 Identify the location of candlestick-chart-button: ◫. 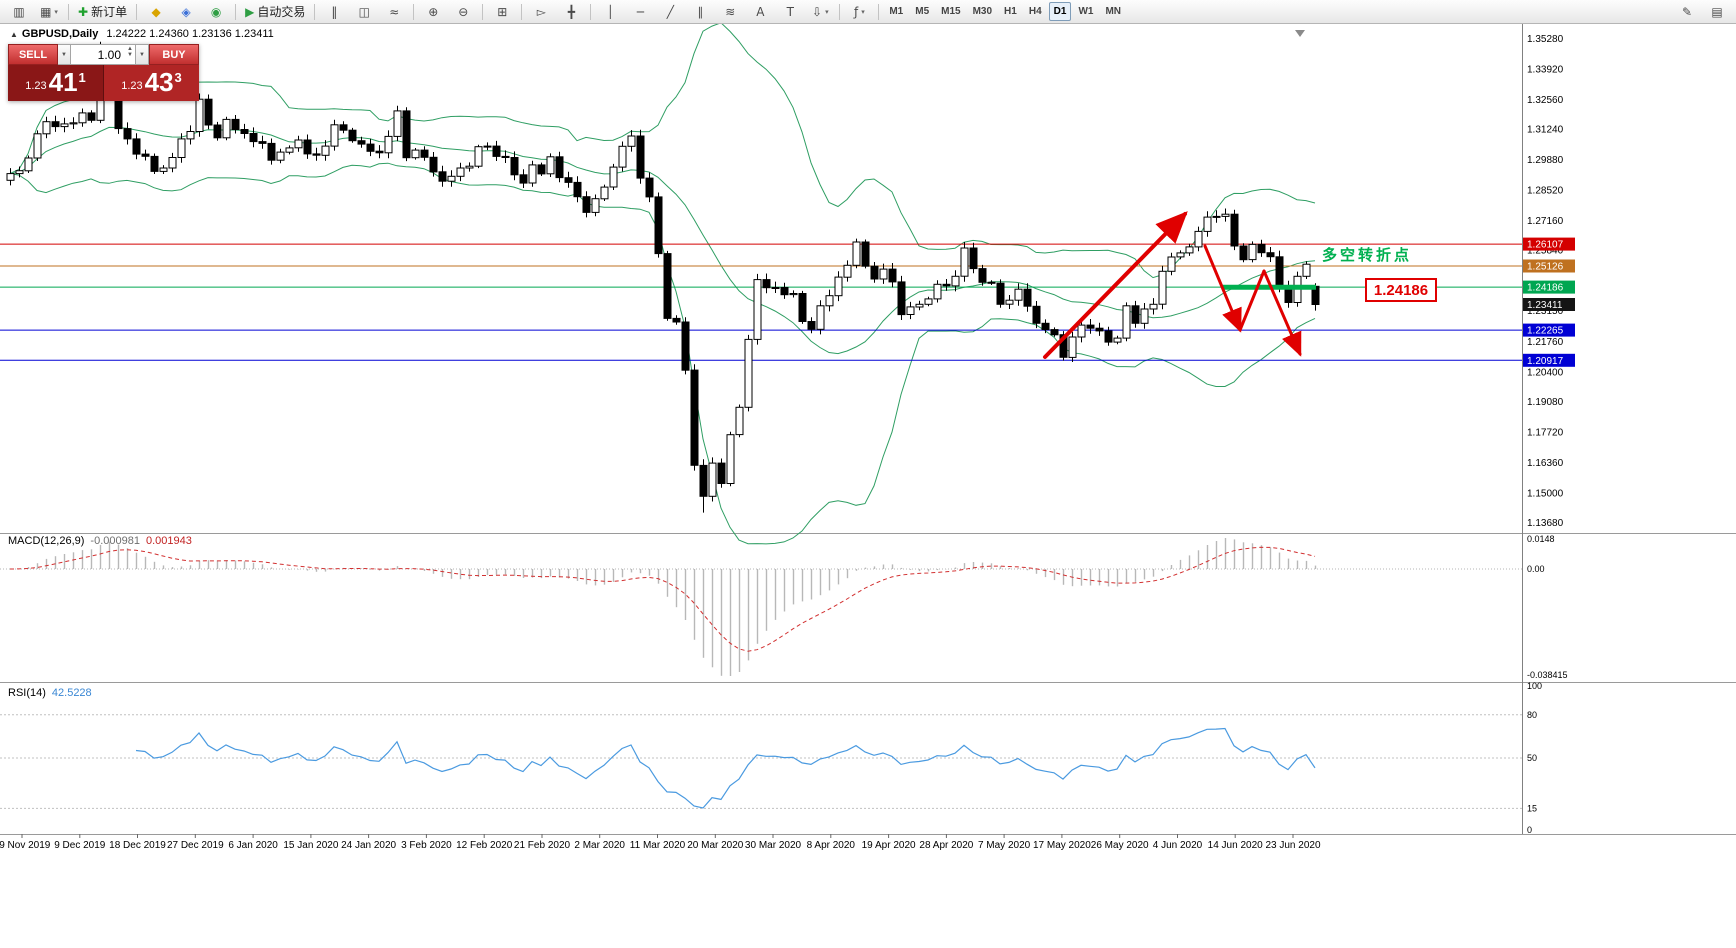
(364, 12).